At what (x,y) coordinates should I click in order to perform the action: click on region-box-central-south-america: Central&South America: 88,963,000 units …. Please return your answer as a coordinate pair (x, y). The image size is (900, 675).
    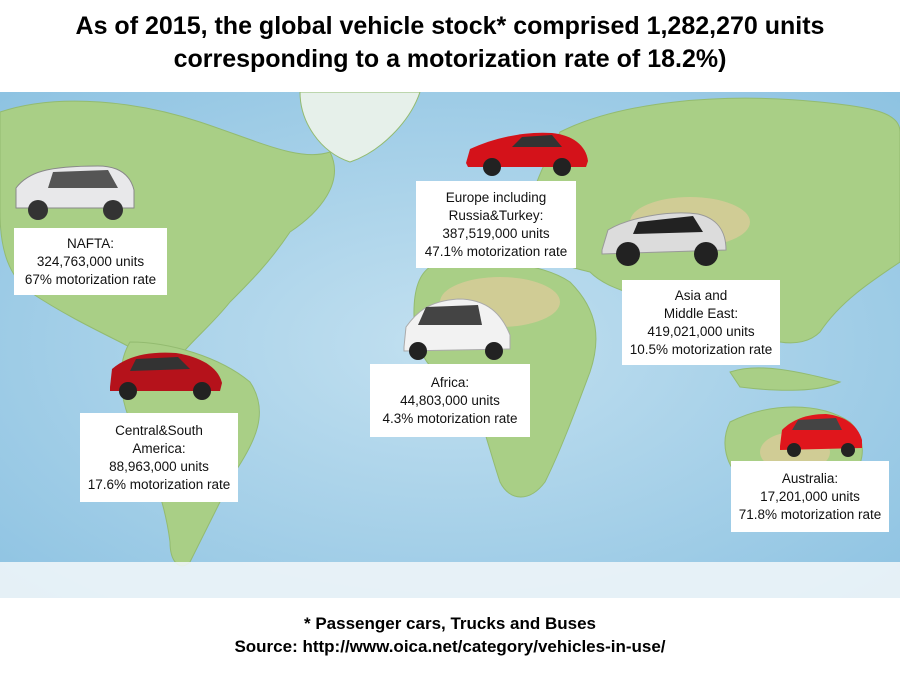
    Looking at the image, I should click on (159, 457).